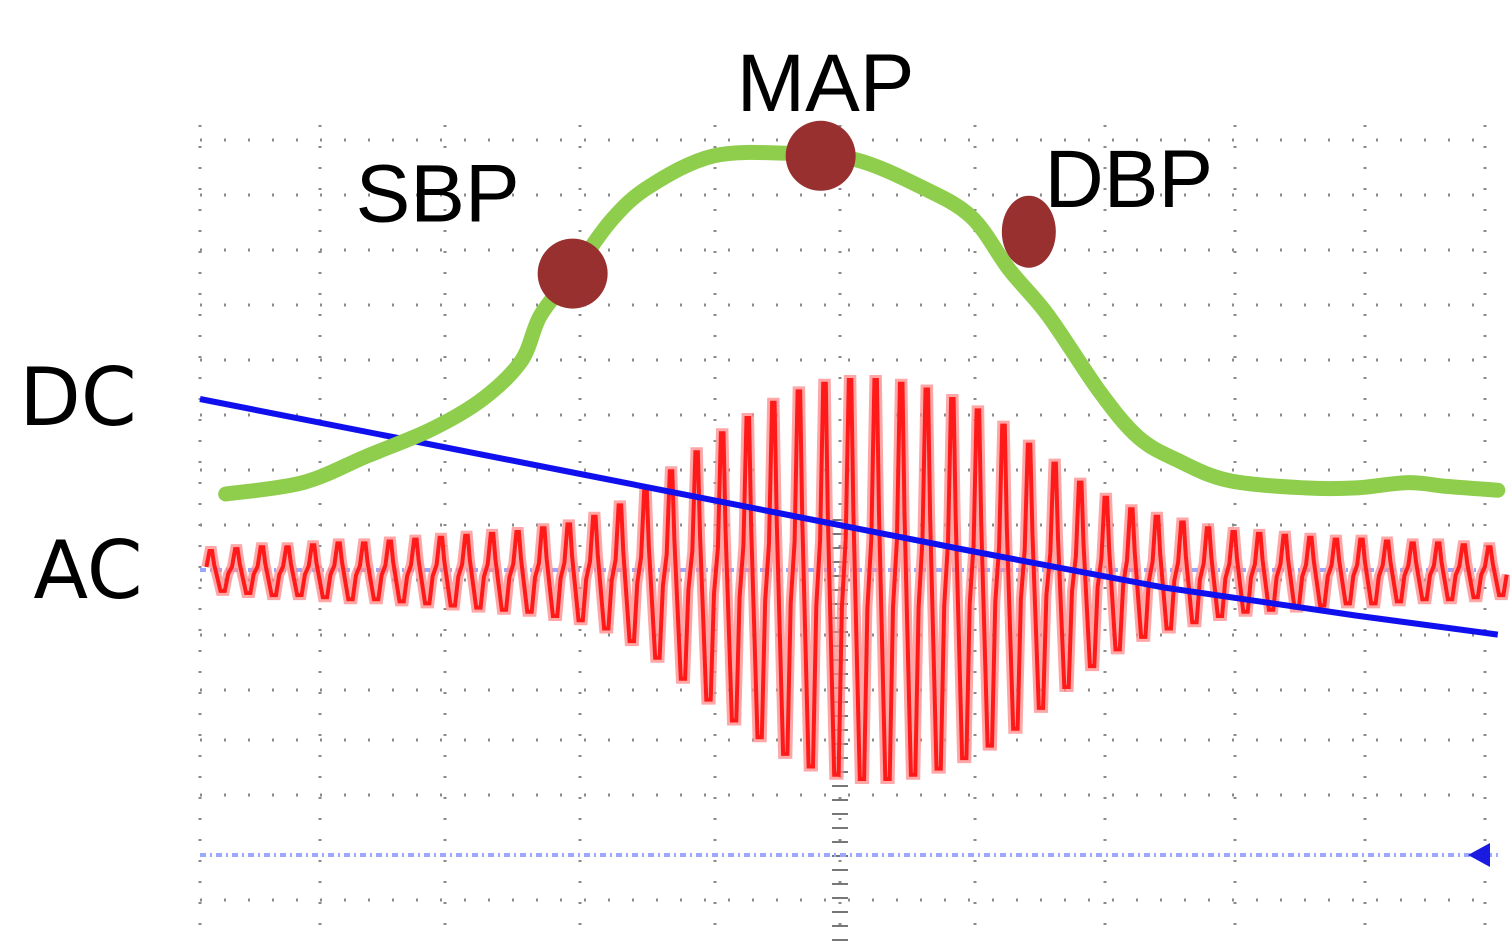 Image resolution: width=1510 pixels, height=944 pixels. What do you see at coordinates (87, 570) in the screenshot?
I see `ac-channel-label: AC` at bounding box center [87, 570].